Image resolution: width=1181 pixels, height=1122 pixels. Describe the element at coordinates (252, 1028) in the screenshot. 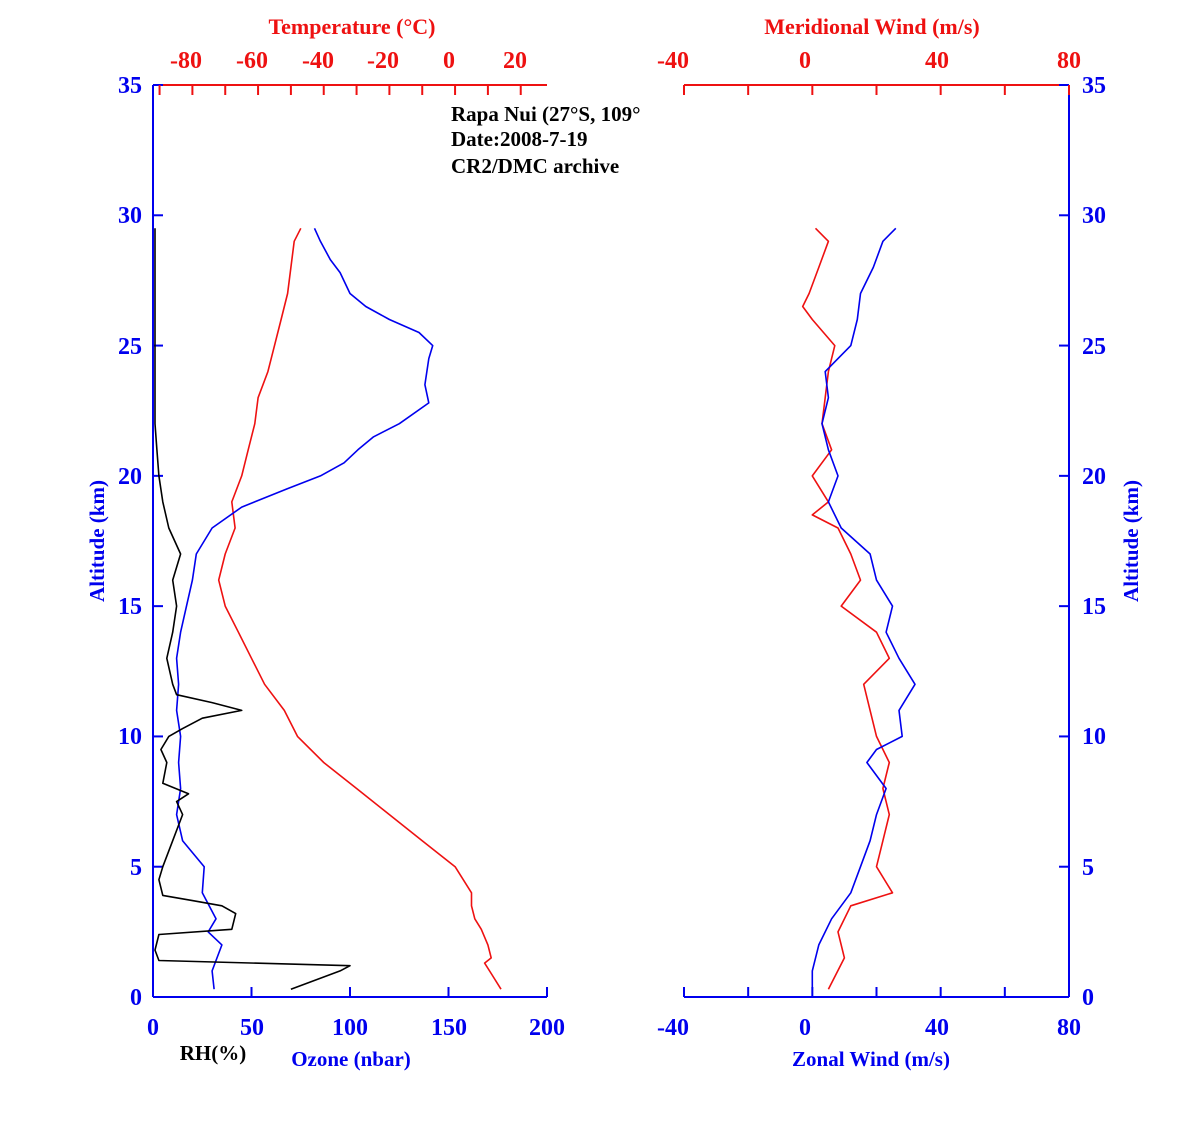

I see `ozone-tick-label: 50` at that location.